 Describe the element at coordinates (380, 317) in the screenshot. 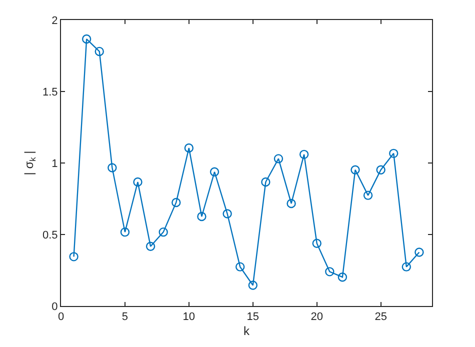

I see `x-tick-label: 25` at that location.